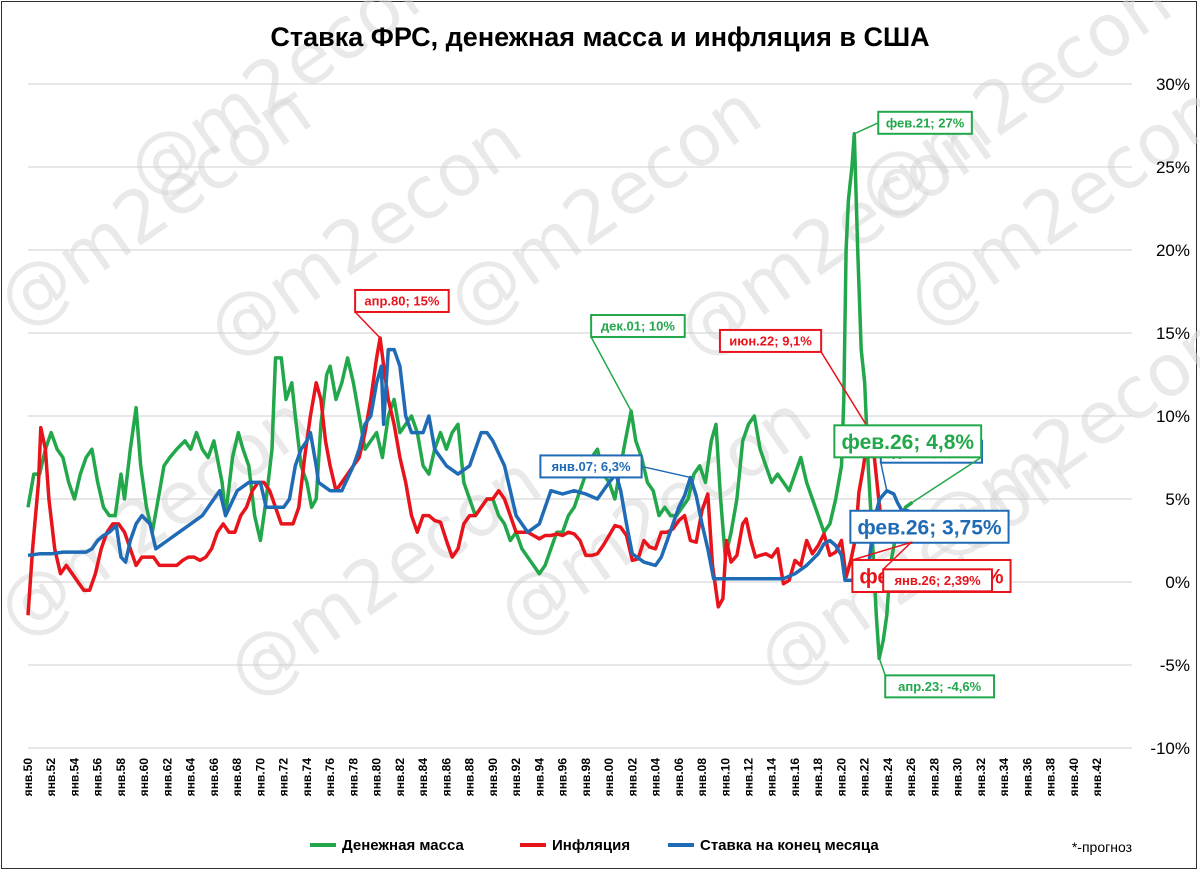  Describe the element at coordinates (591, 845) in the screenshot. I see `legend-label: Инфляция` at that location.